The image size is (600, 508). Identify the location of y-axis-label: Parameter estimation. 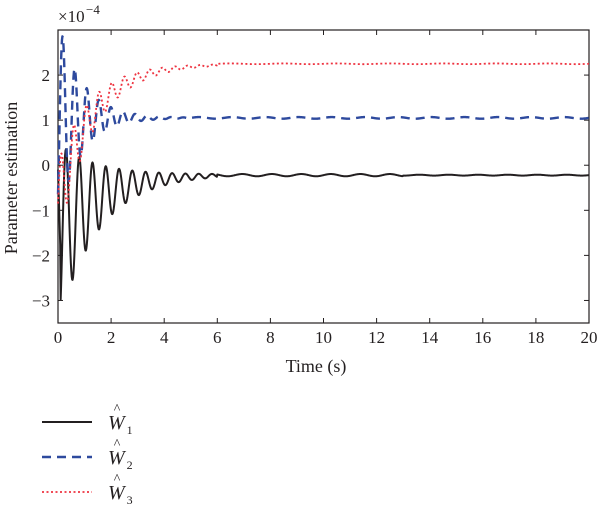
(11, 178).